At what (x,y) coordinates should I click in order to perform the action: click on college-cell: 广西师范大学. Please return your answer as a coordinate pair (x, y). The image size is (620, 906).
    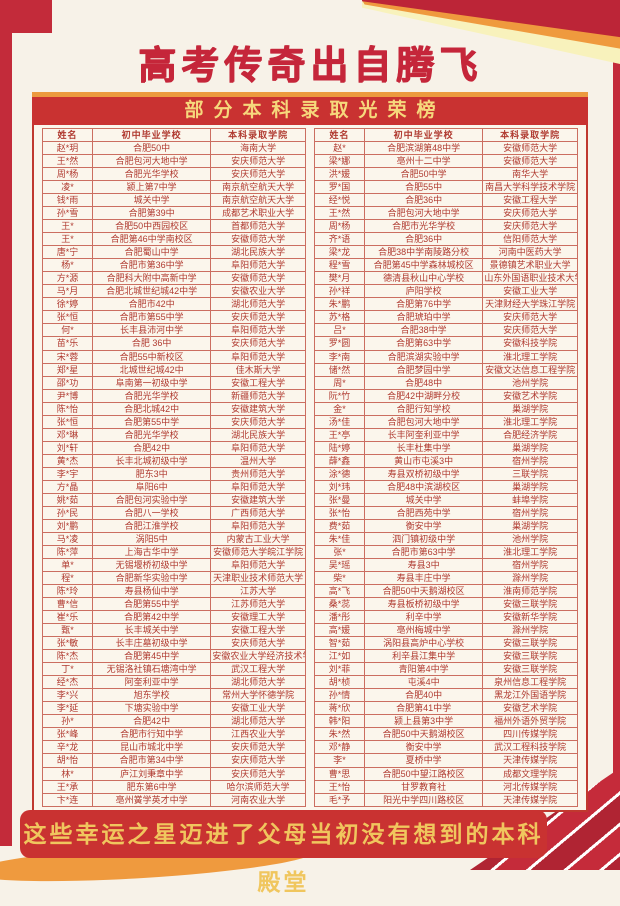
    Looking at the image, I should click on (258, 512).